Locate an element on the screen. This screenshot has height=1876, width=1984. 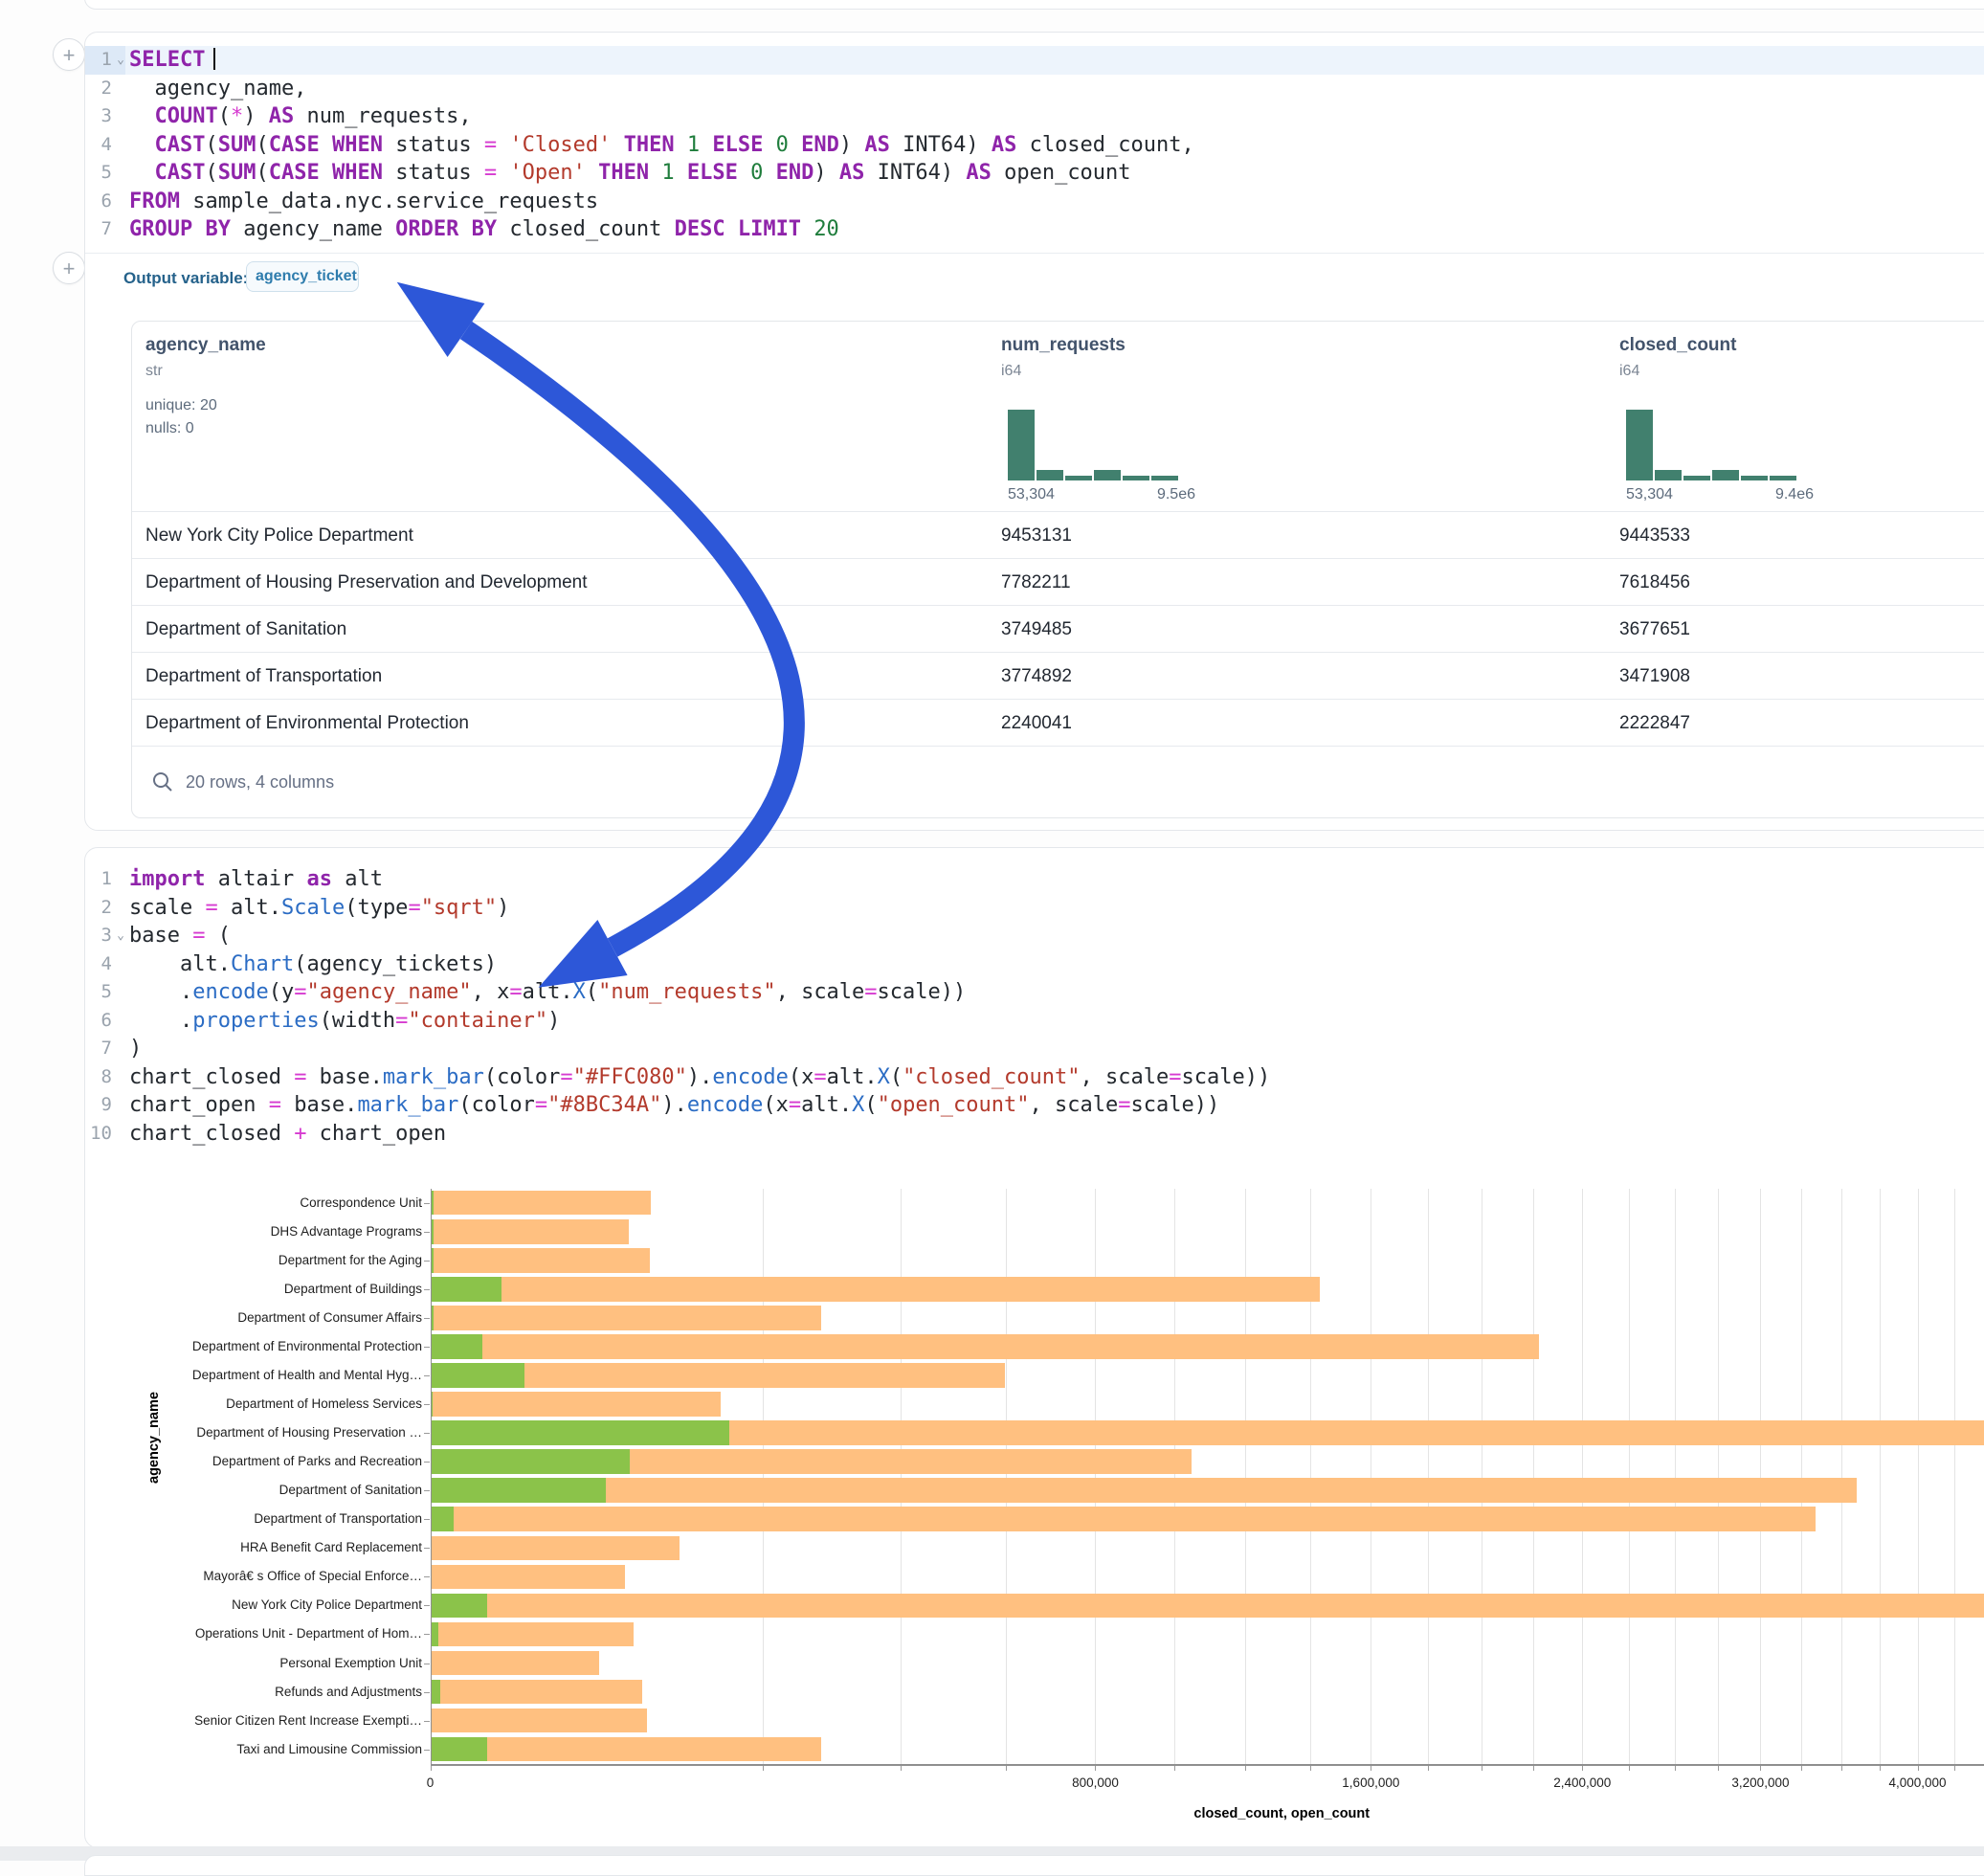
code-line: 2 agency_name, is located at coordinates (1034, 89).